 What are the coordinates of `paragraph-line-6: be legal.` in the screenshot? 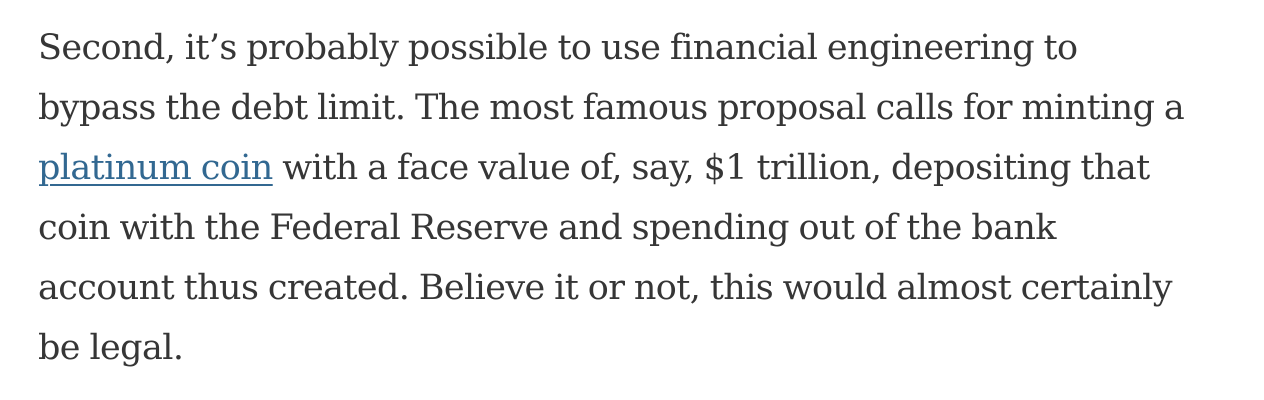 It's located at (111, 348).